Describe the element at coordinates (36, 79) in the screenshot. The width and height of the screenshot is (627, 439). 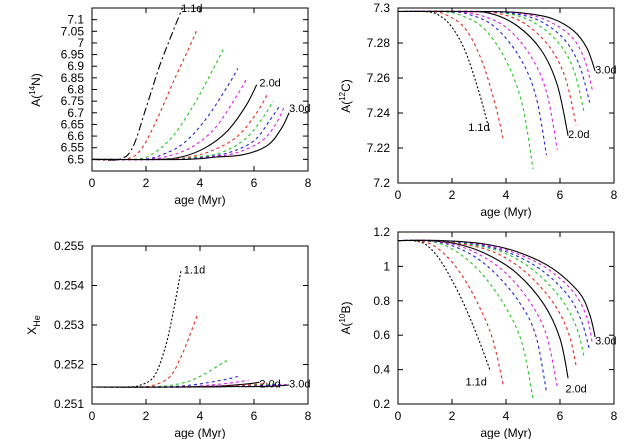
I see `y-axis-label-part: N)` at that location.